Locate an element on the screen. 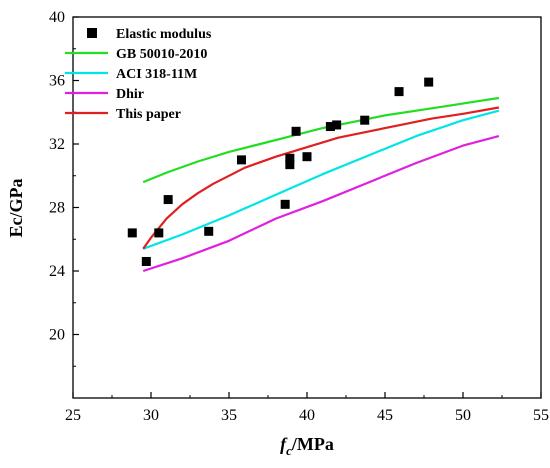  x-axis-title: fc/MPa is located at coordinates (307, 446).